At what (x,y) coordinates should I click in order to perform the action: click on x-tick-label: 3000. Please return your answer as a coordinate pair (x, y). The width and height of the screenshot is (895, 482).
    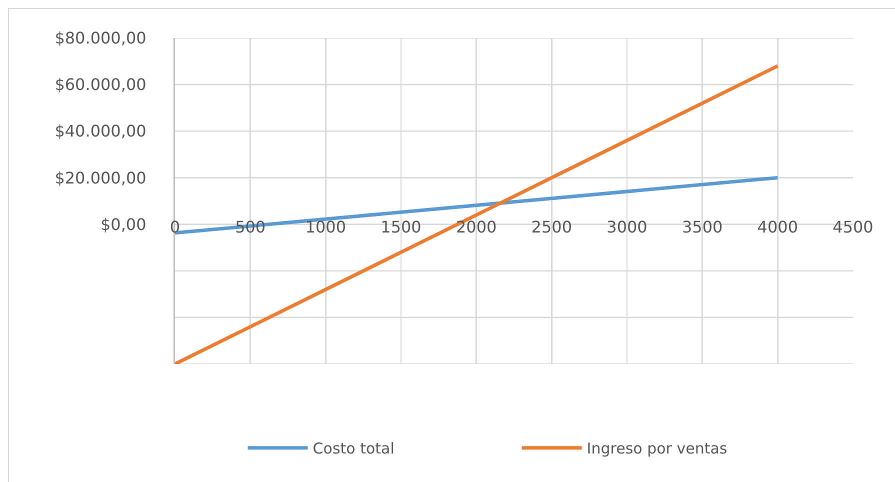
    Looking at the image, I should click on (627, 226).